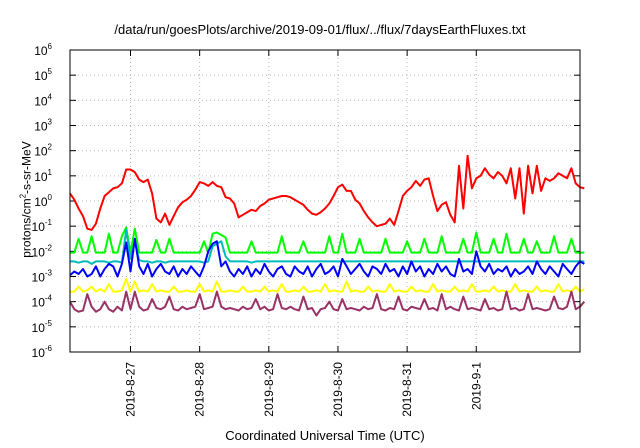 Image resolution: width=640 pixels, height=448 pixels. What do you see at coordinates (42, 352) in the screenshot?
I see `y-tick-label: 10⁻⁶` at bounding box center [42, 352].